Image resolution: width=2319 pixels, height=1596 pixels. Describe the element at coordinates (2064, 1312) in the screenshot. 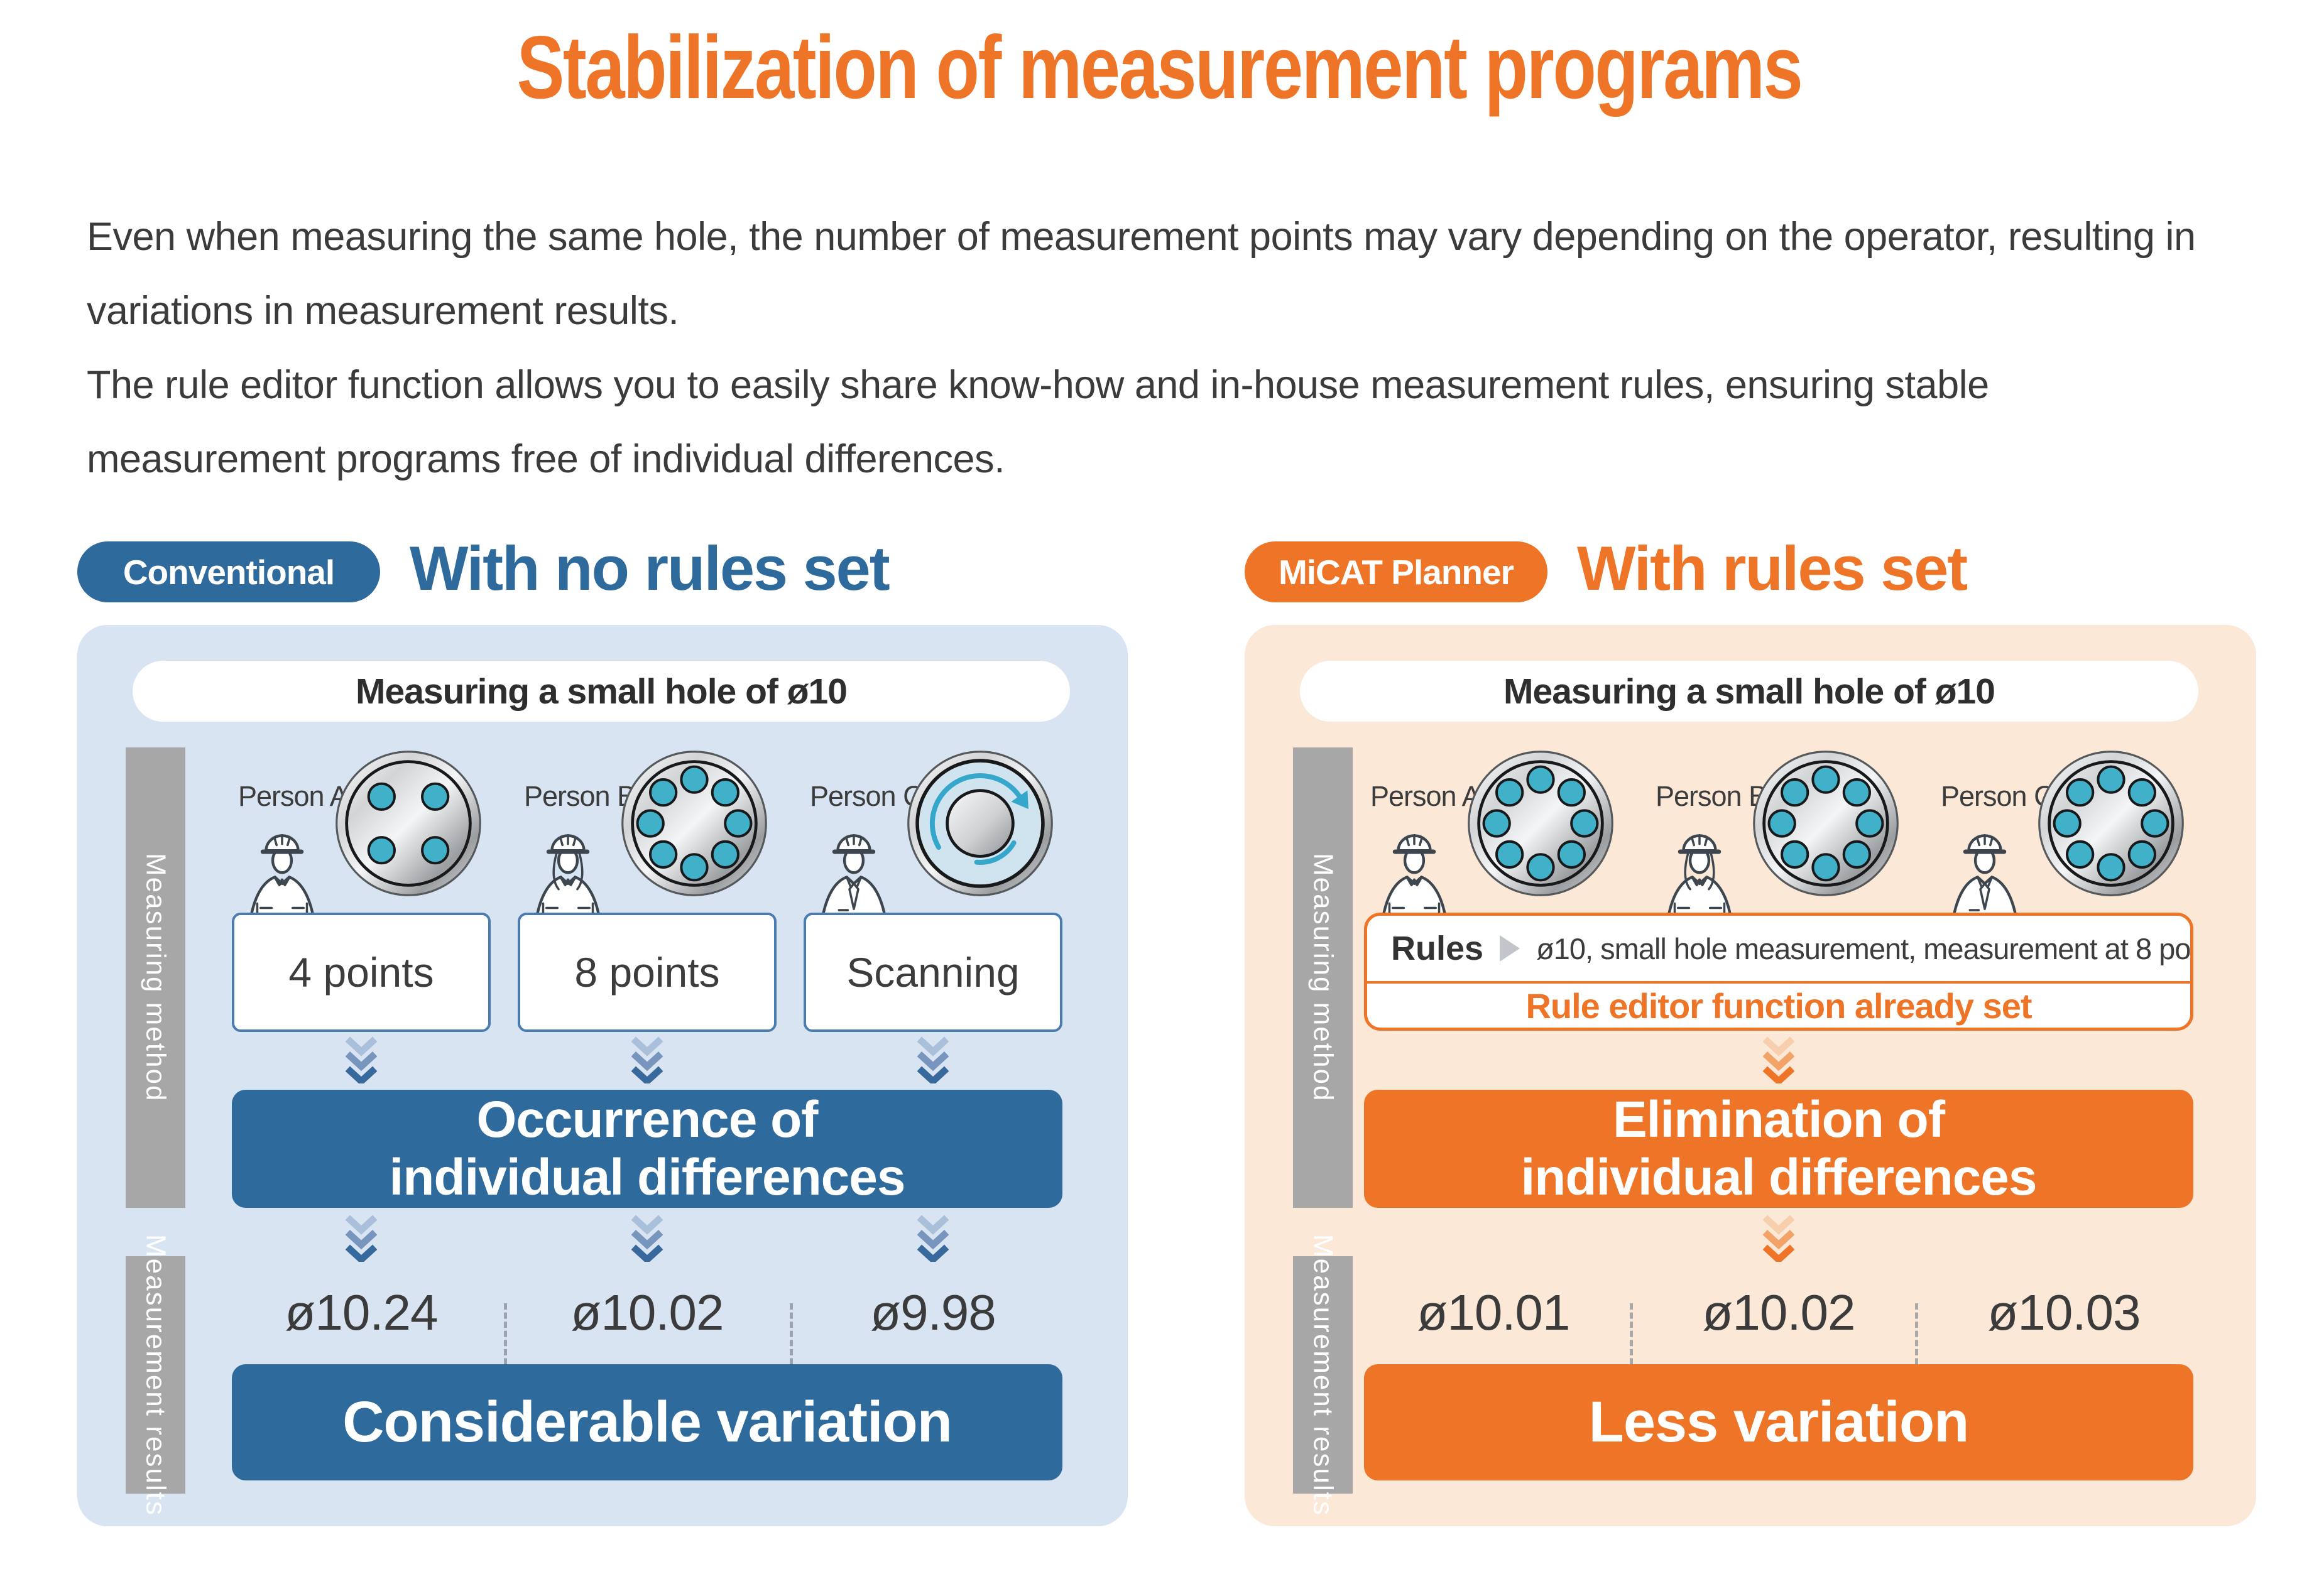

I see `result-value: ø10.03` at that location.